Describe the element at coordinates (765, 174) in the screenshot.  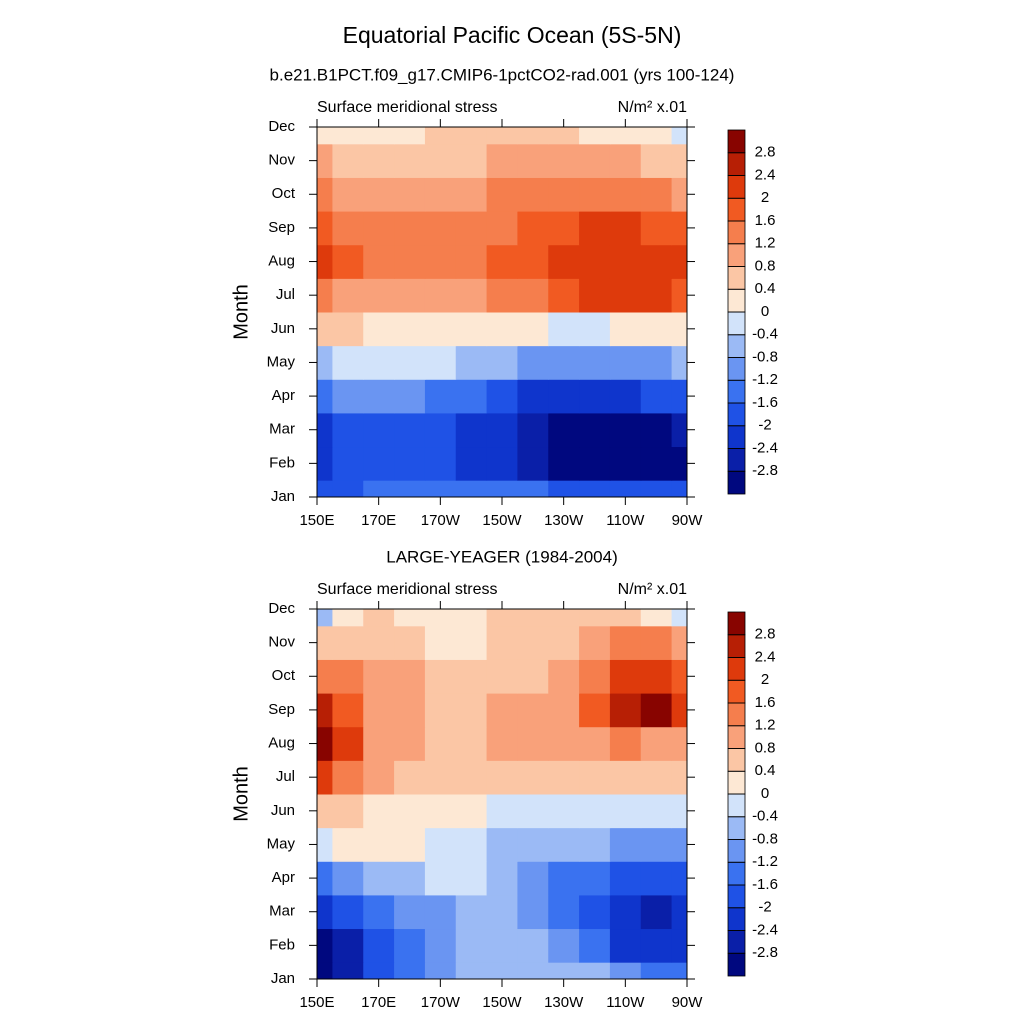
I see `colorbar-label: 2.4` at that location.